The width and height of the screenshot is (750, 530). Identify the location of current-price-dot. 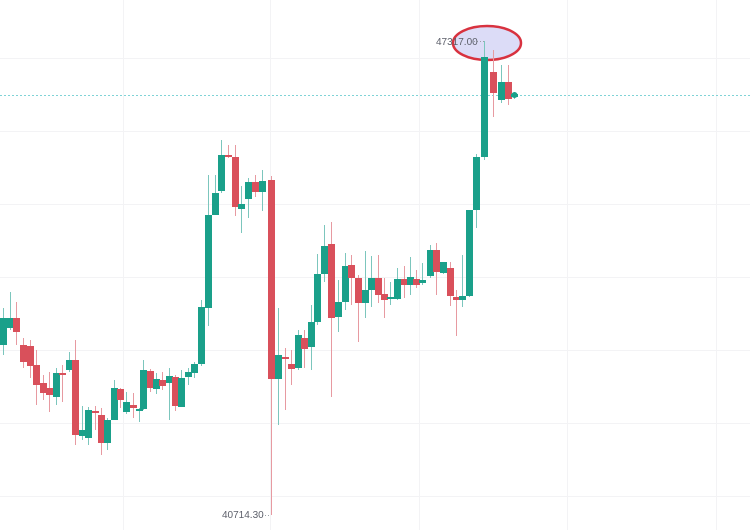
(514, 95).